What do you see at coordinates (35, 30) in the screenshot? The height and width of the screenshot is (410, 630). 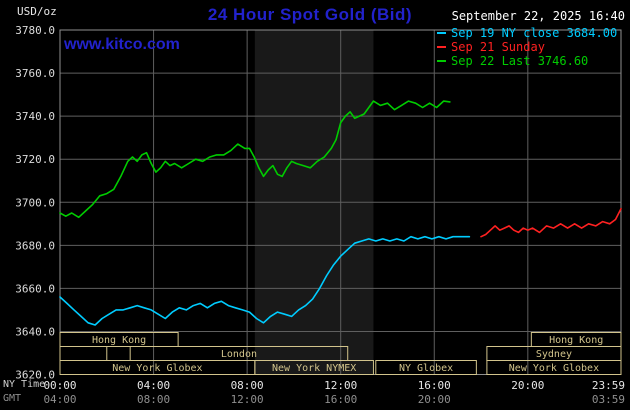 I see `y-tick-label-3780: 3780.0` at bounding box center [35, 30].